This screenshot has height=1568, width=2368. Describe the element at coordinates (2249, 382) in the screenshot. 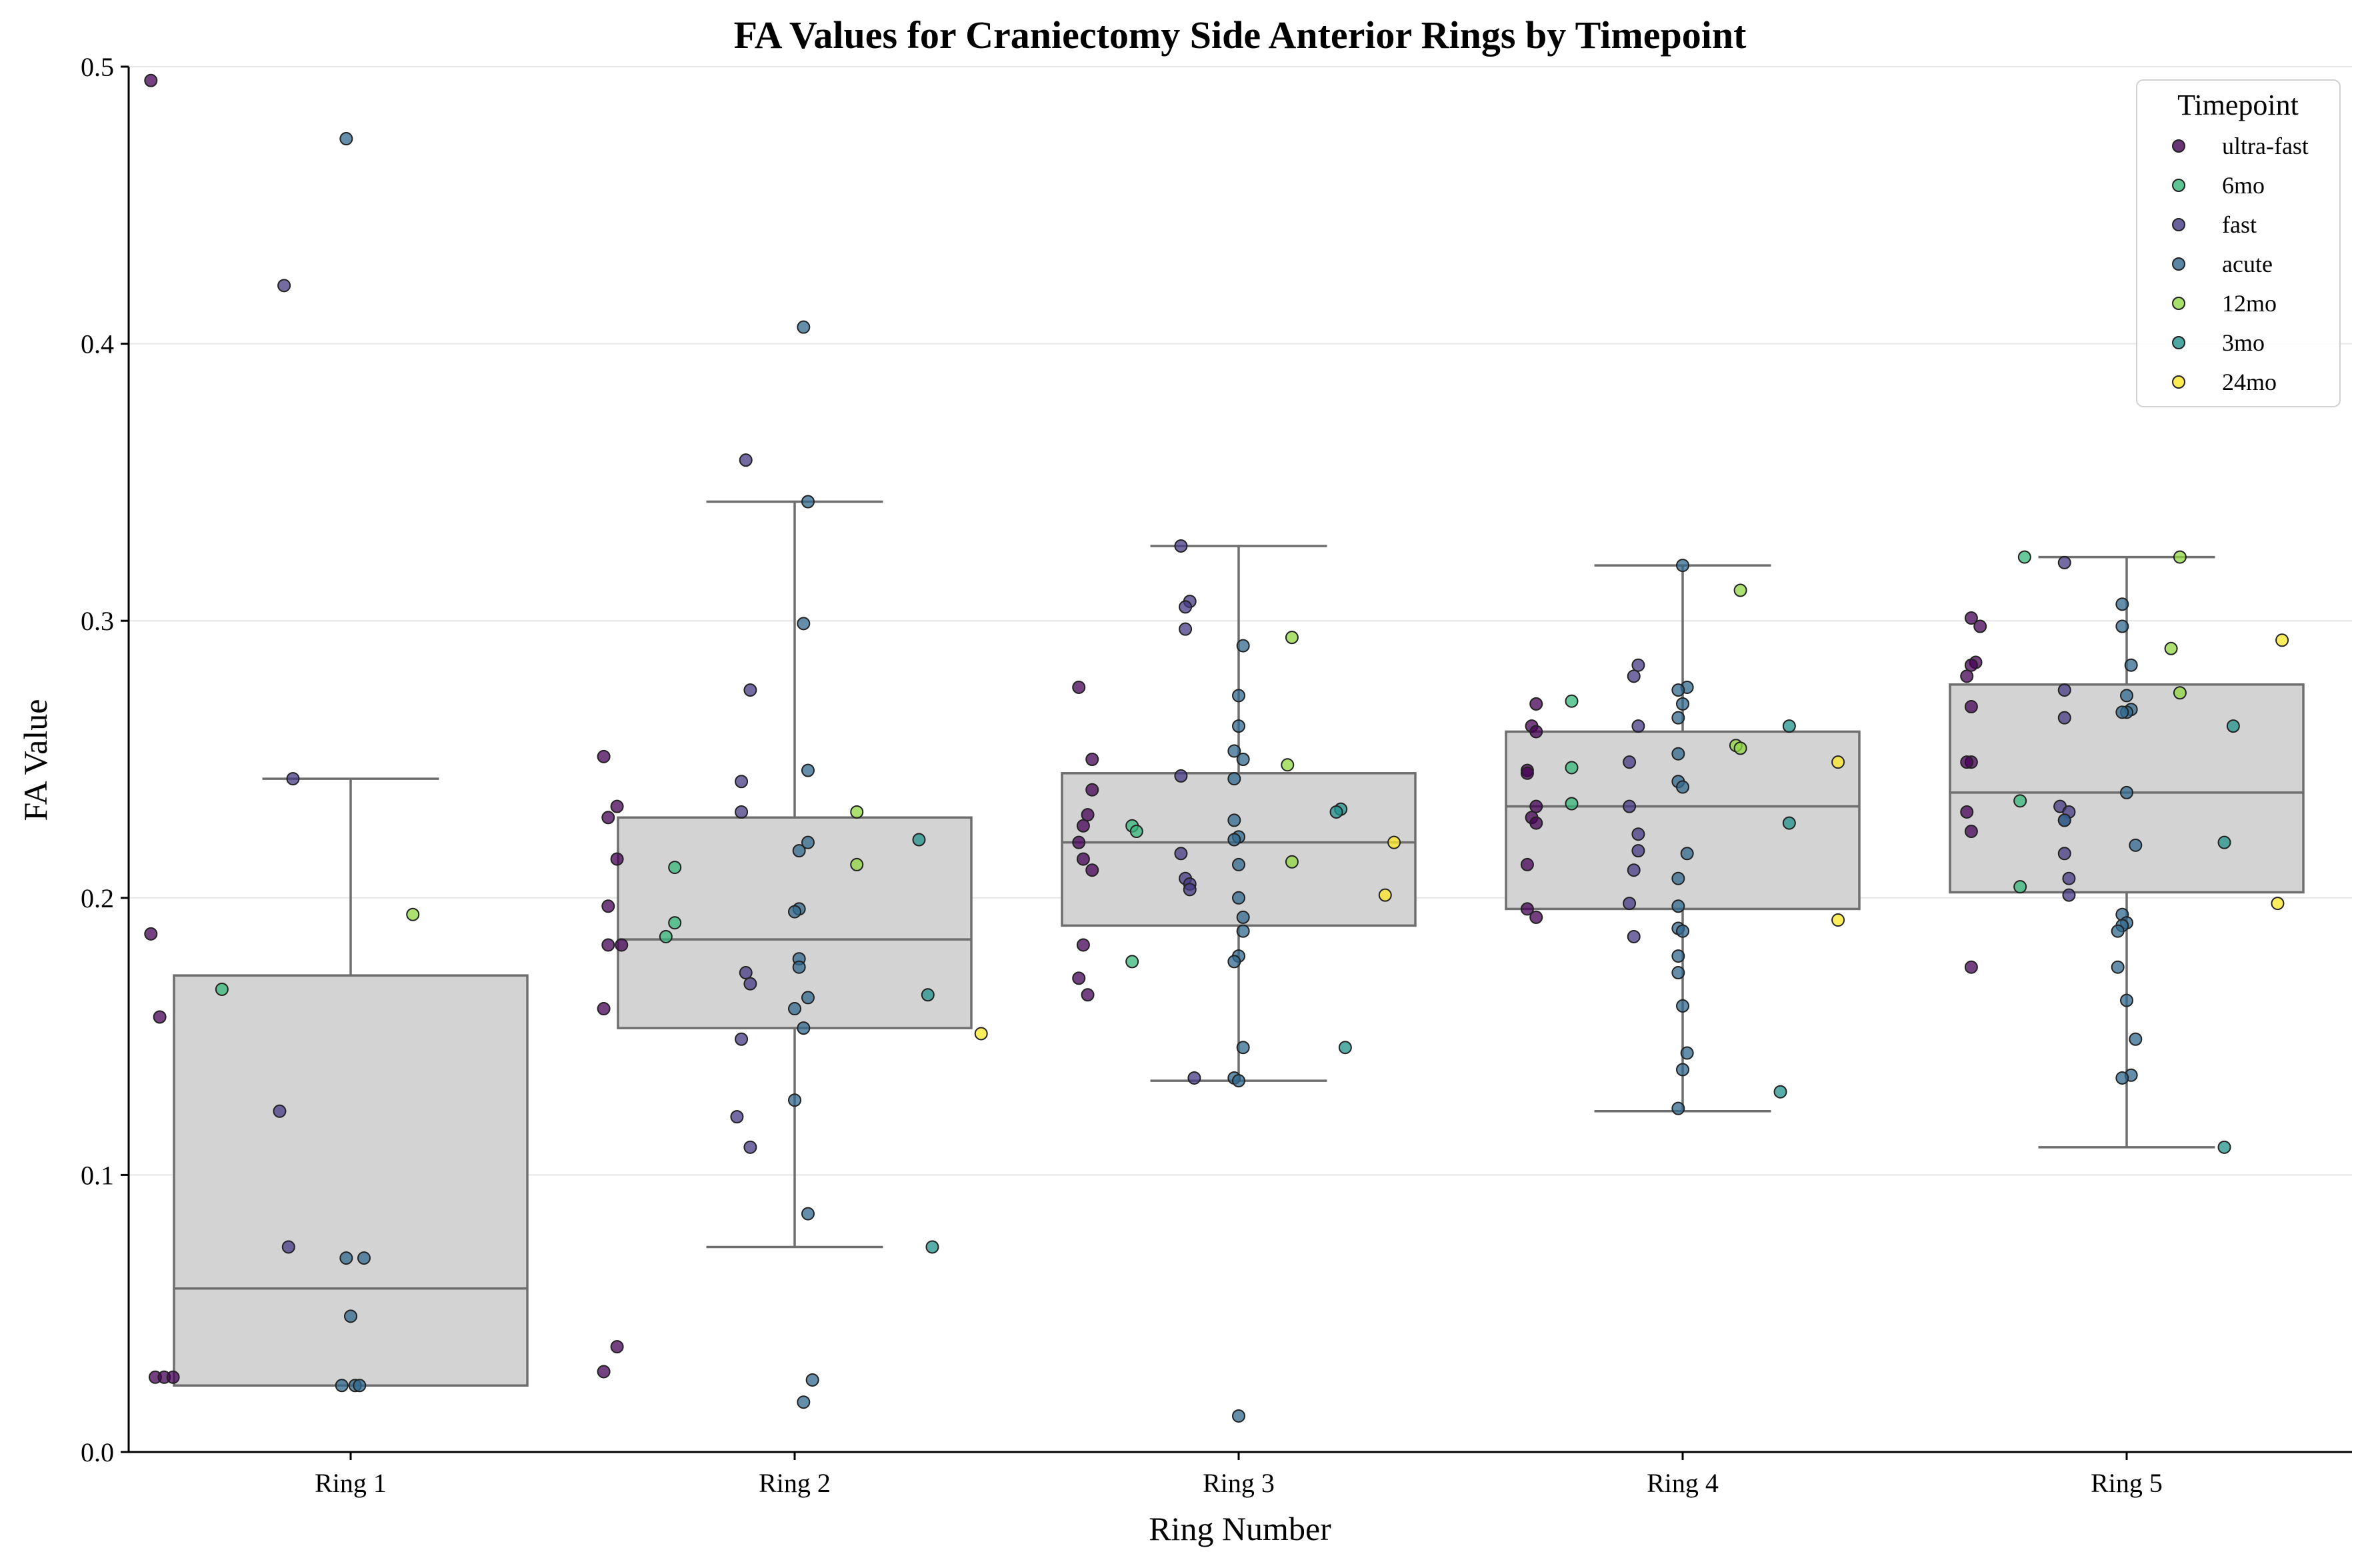

I see `legend-label: 24mo` at that location.